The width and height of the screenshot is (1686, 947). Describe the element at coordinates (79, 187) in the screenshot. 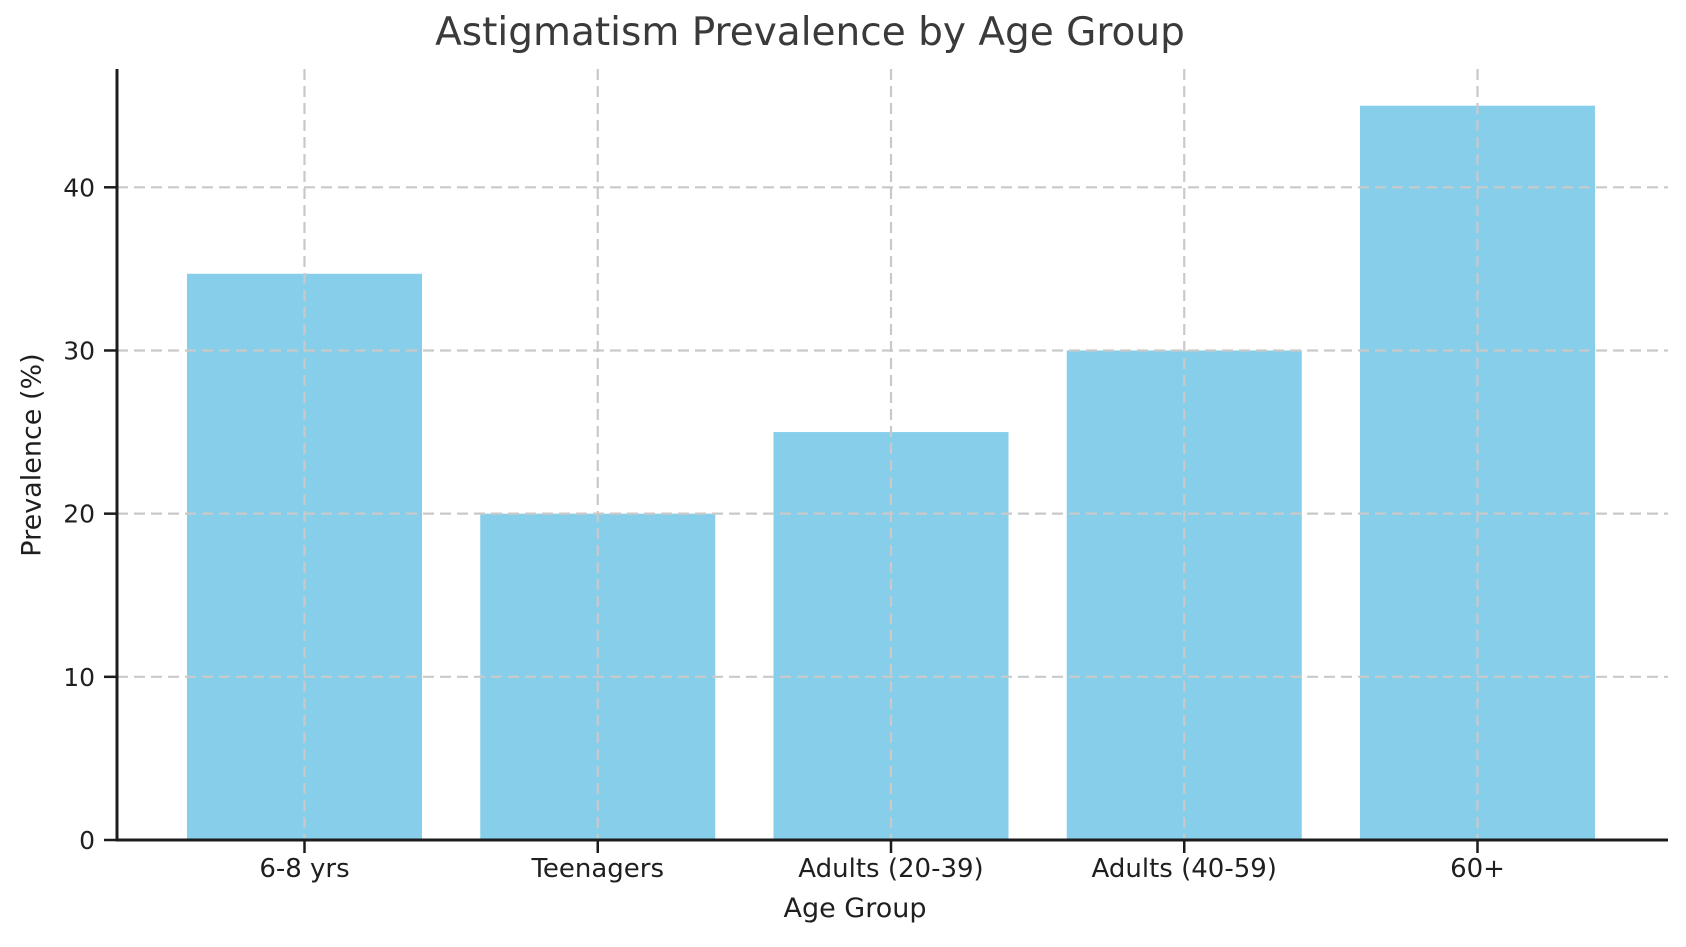

I see `y-tick-label-40: 40` at that location.